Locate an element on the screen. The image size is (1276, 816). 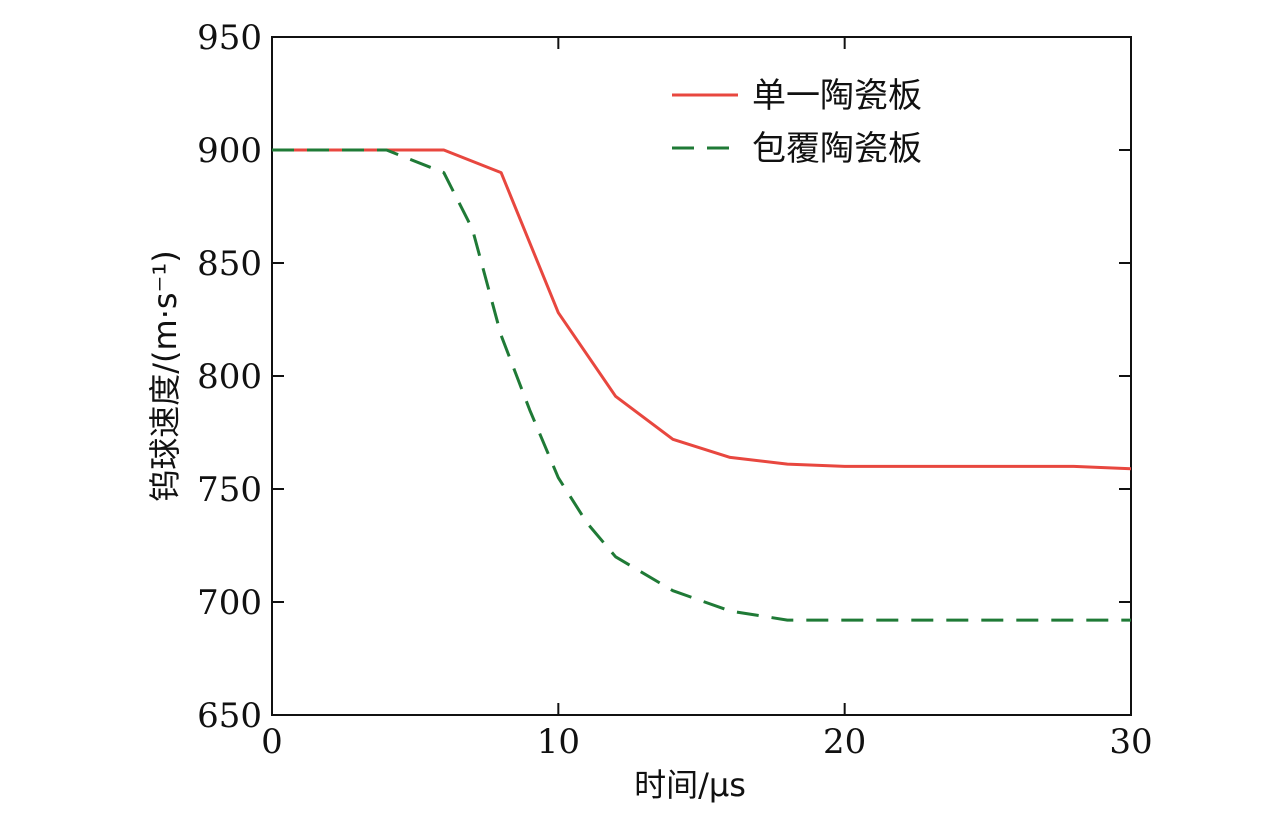
y-tick-label: 850 is located at coordinates (229, 264).